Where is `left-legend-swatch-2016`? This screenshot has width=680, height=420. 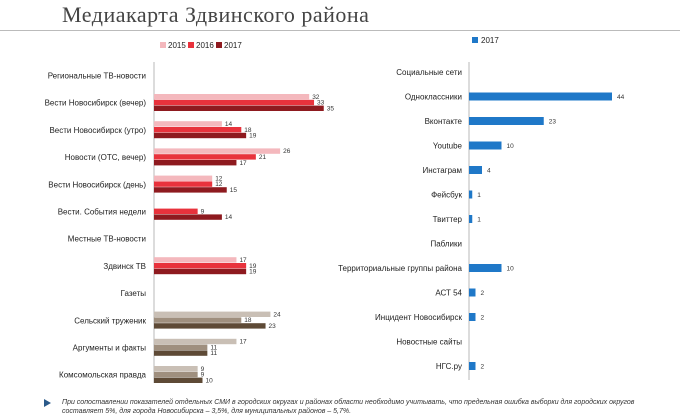
left-legend-swatch-2016 is located at coordinates (191, 45).